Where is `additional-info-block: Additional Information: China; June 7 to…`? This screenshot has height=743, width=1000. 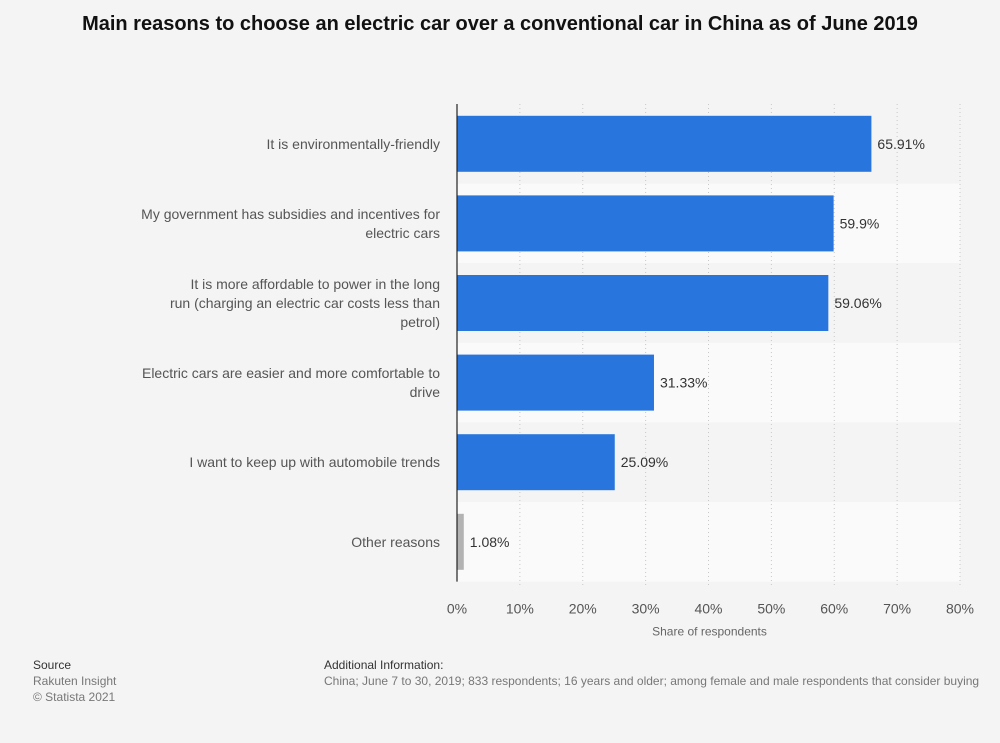 additional-info-block: Additional Information: China; June 7 to… is located at coordinates (651, 673).